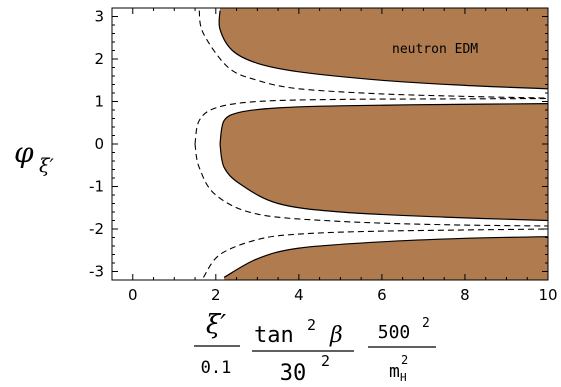  I want to click on x-label-mass-subscript-h: H, so click(403, 377).